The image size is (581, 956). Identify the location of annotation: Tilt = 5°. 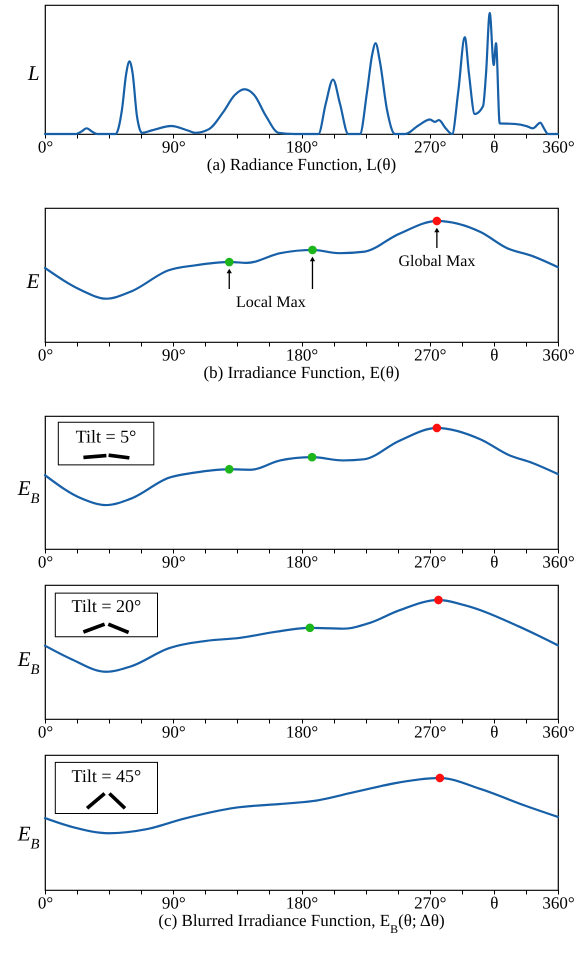
(106, 436).